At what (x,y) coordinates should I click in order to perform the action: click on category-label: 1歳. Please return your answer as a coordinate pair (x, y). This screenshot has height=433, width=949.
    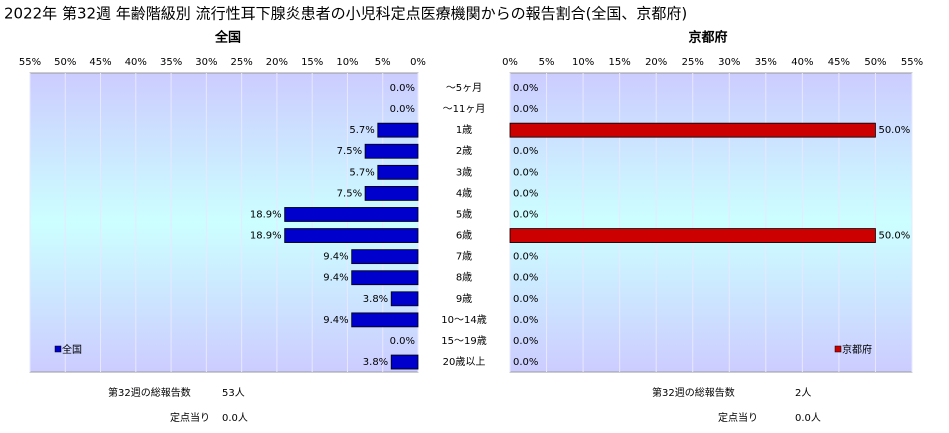
    Looking at the image, I should click on (464, 130).